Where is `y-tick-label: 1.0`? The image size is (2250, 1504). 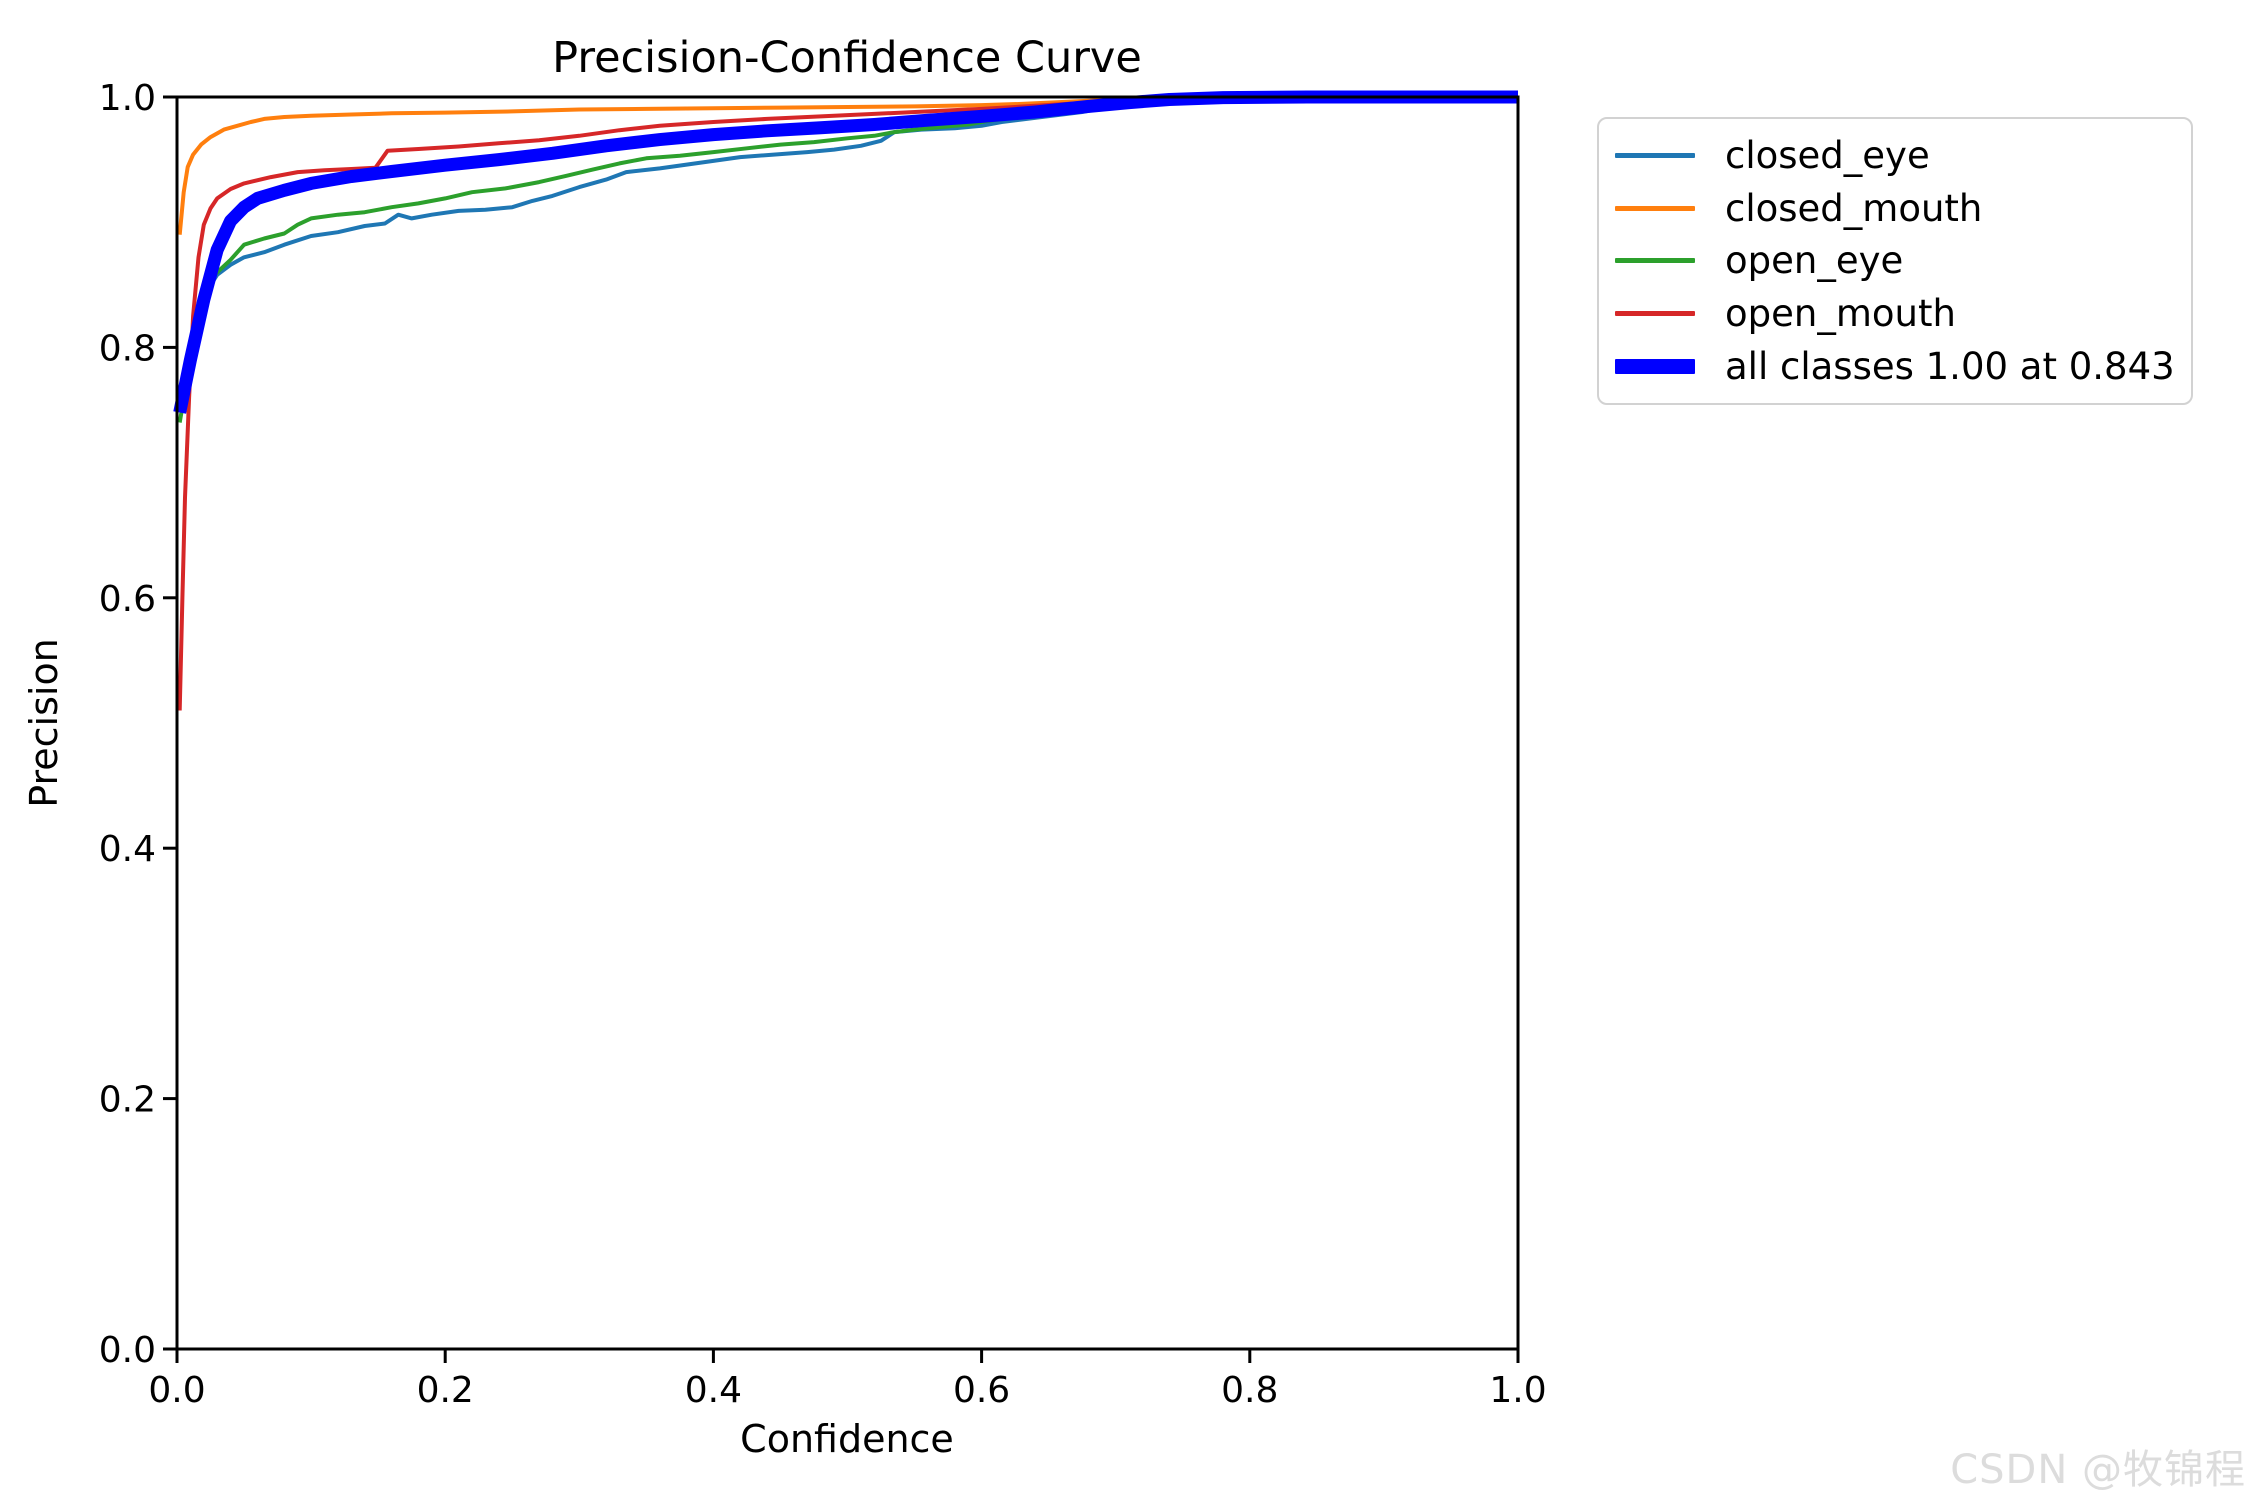
y-tick-label: 1.0 is located at coordinates (127, 98).